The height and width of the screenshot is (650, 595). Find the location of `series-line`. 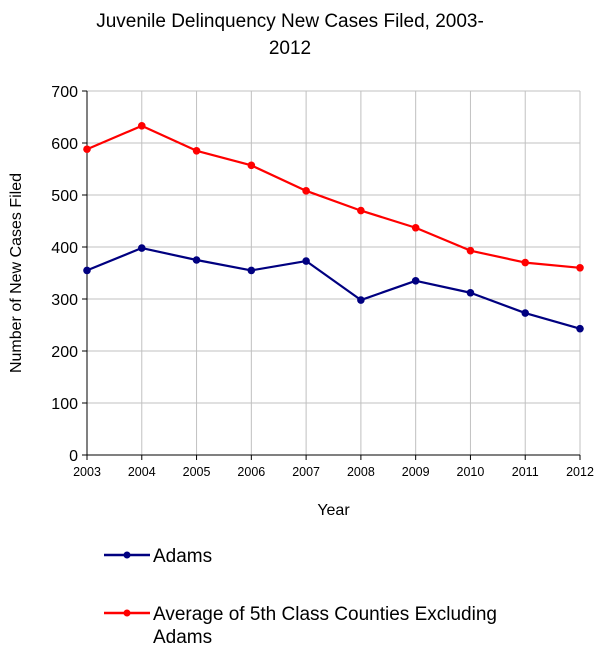

series-line is located at coordinates (333, 288).